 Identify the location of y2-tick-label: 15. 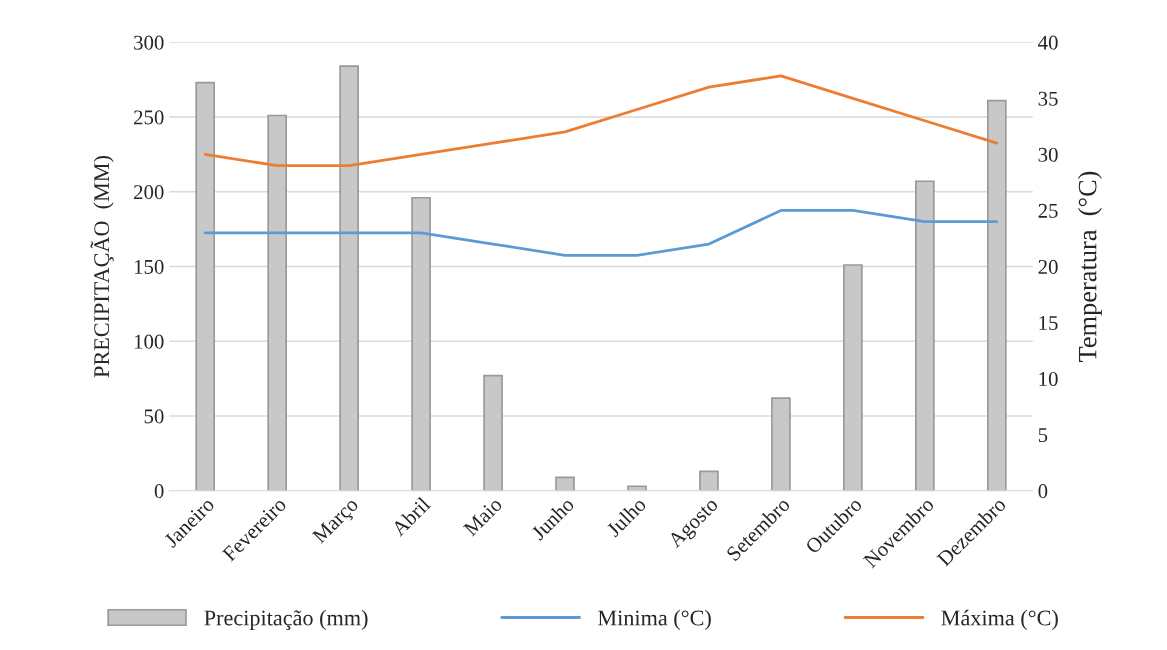
(1048, 323).